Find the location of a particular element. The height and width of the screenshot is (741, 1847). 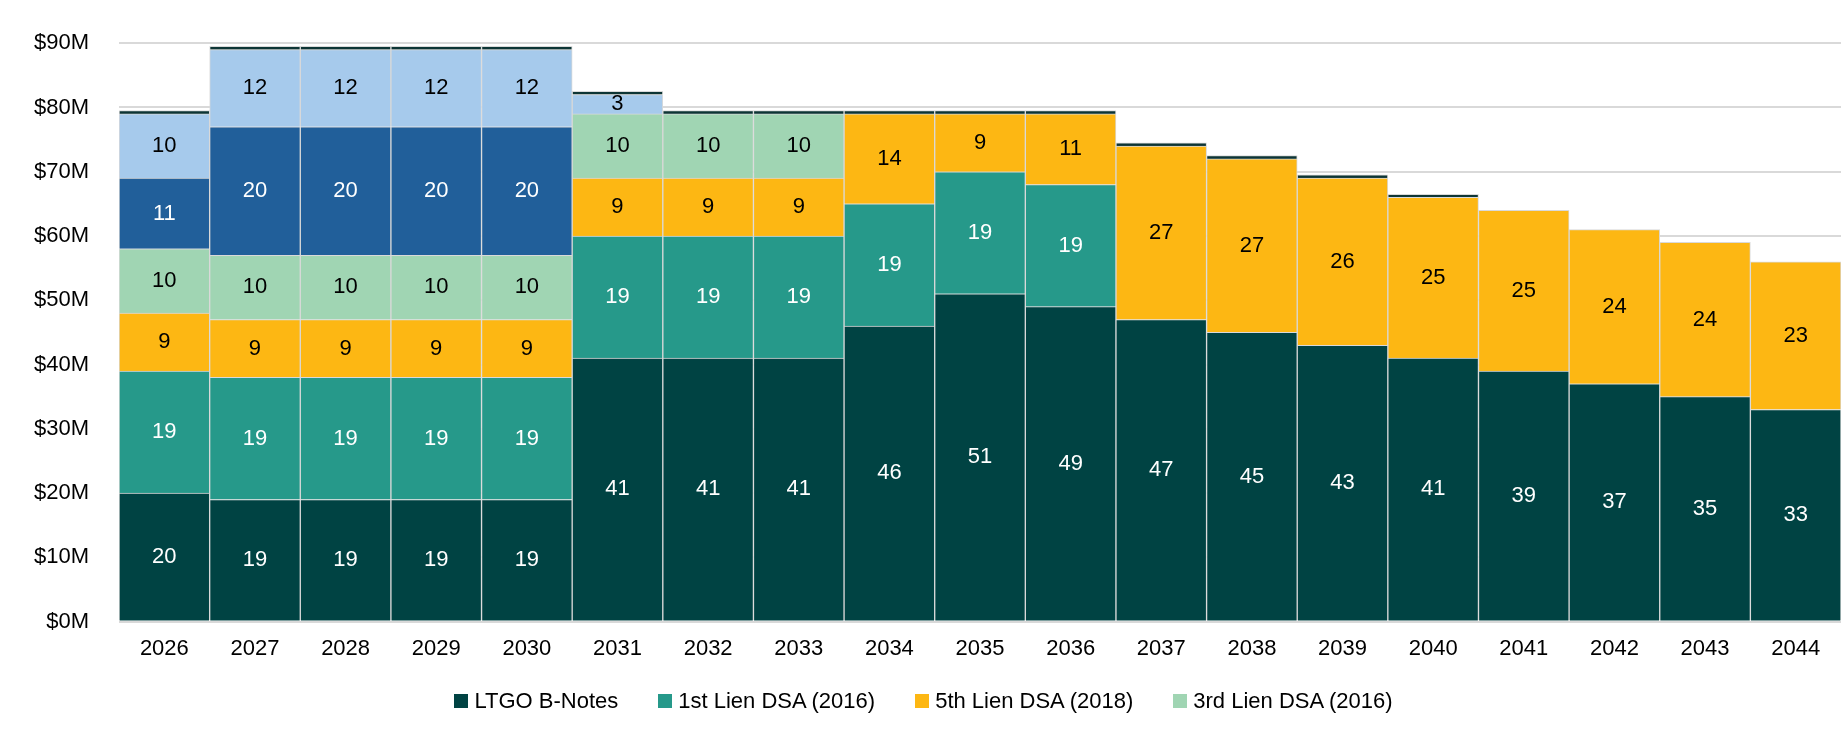

y-tick-label: $80M is located at coordinates (61, 106).